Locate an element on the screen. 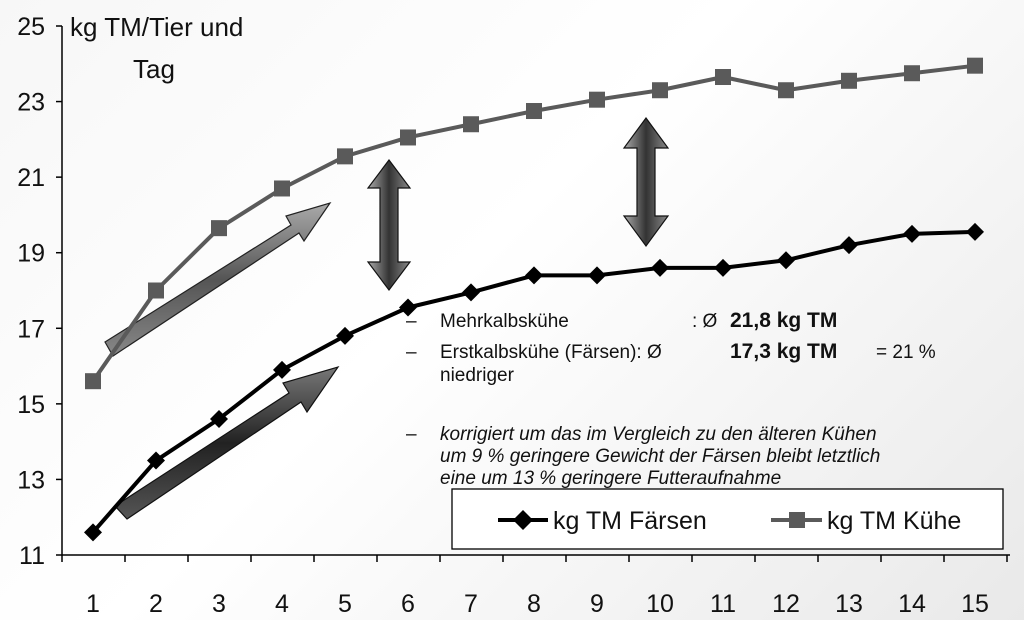  x-tick-label: 6 is located at coordinates (408, 604).